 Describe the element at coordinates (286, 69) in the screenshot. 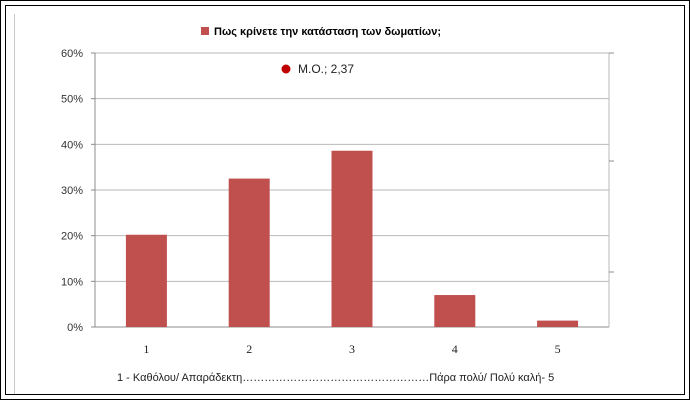

I see `mean-marker` at that location.